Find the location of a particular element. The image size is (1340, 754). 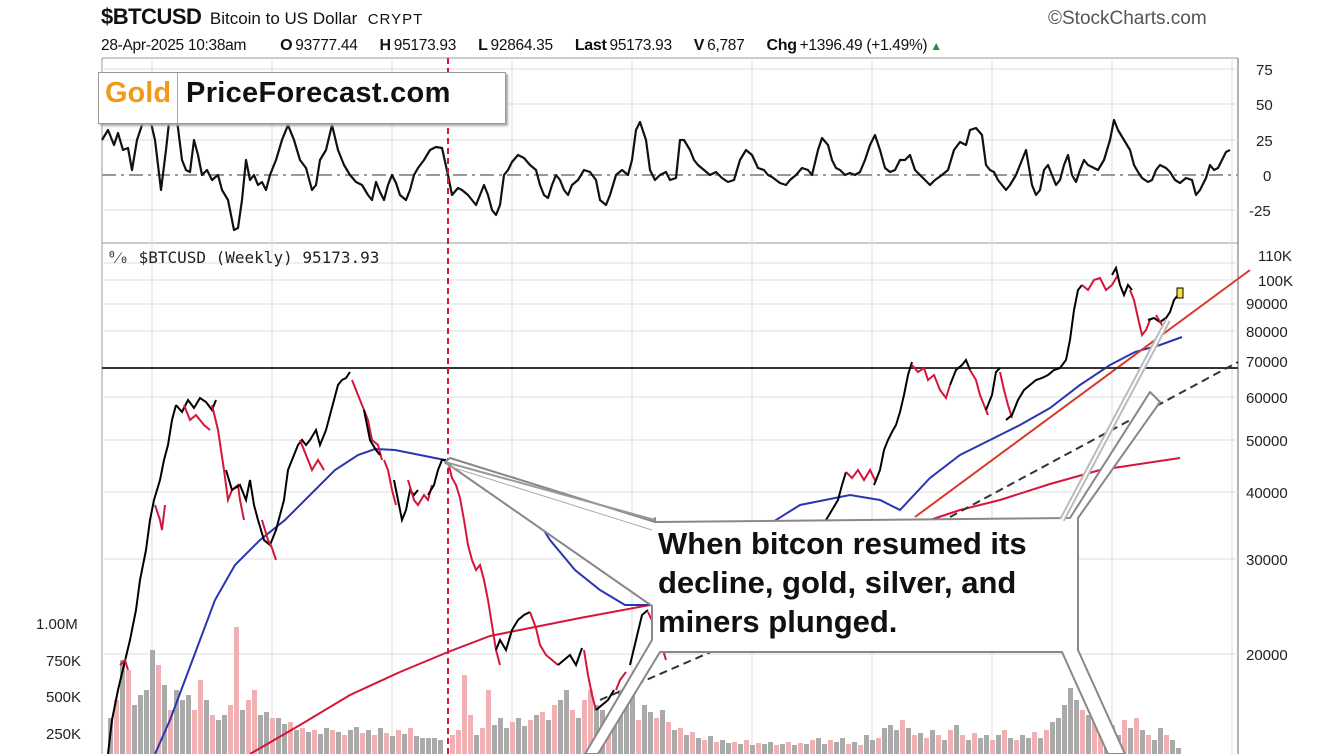

svg-text: 110K is located at coordinates (1275, 256).